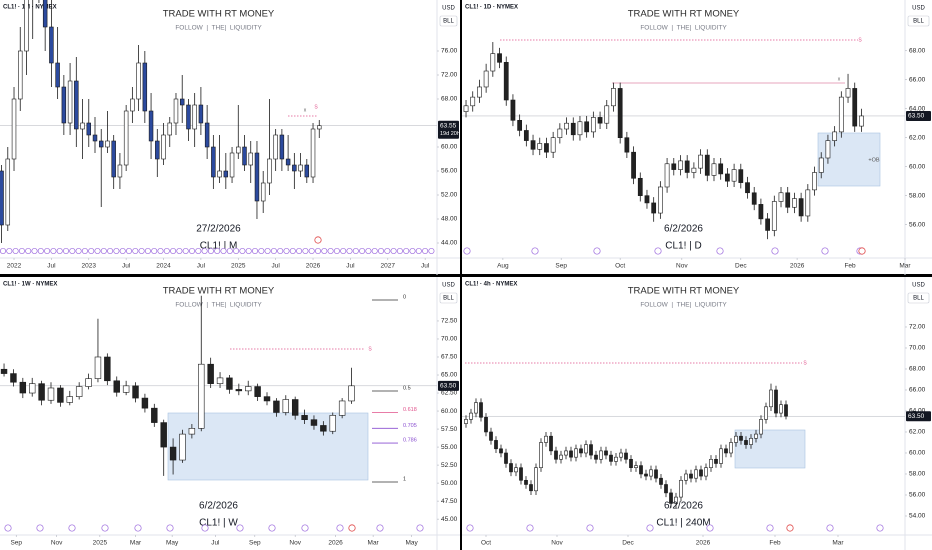 The image size is (932, 550). I want to click on symbol-header: CL1! · 1W · NYMEX, so click(30, 285).